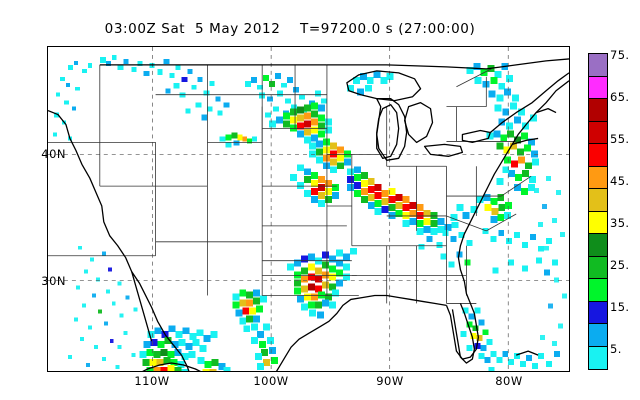 This screenshot has width=640, height=400. What do you see at coordinates (625, 209) in the screenshot?
I see `colorbar-tick-labels: 75. 65. 55. 45. 35. 25. 15. 5.` at bounding box center [625, 209].